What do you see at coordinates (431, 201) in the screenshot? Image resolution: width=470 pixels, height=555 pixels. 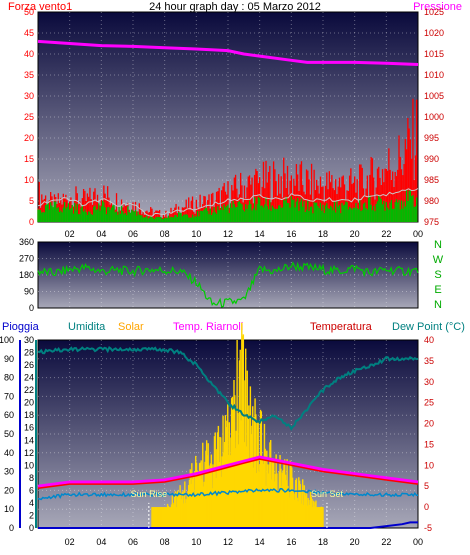 I see `right-tick-label: 980` at bounding box center [431, 201].